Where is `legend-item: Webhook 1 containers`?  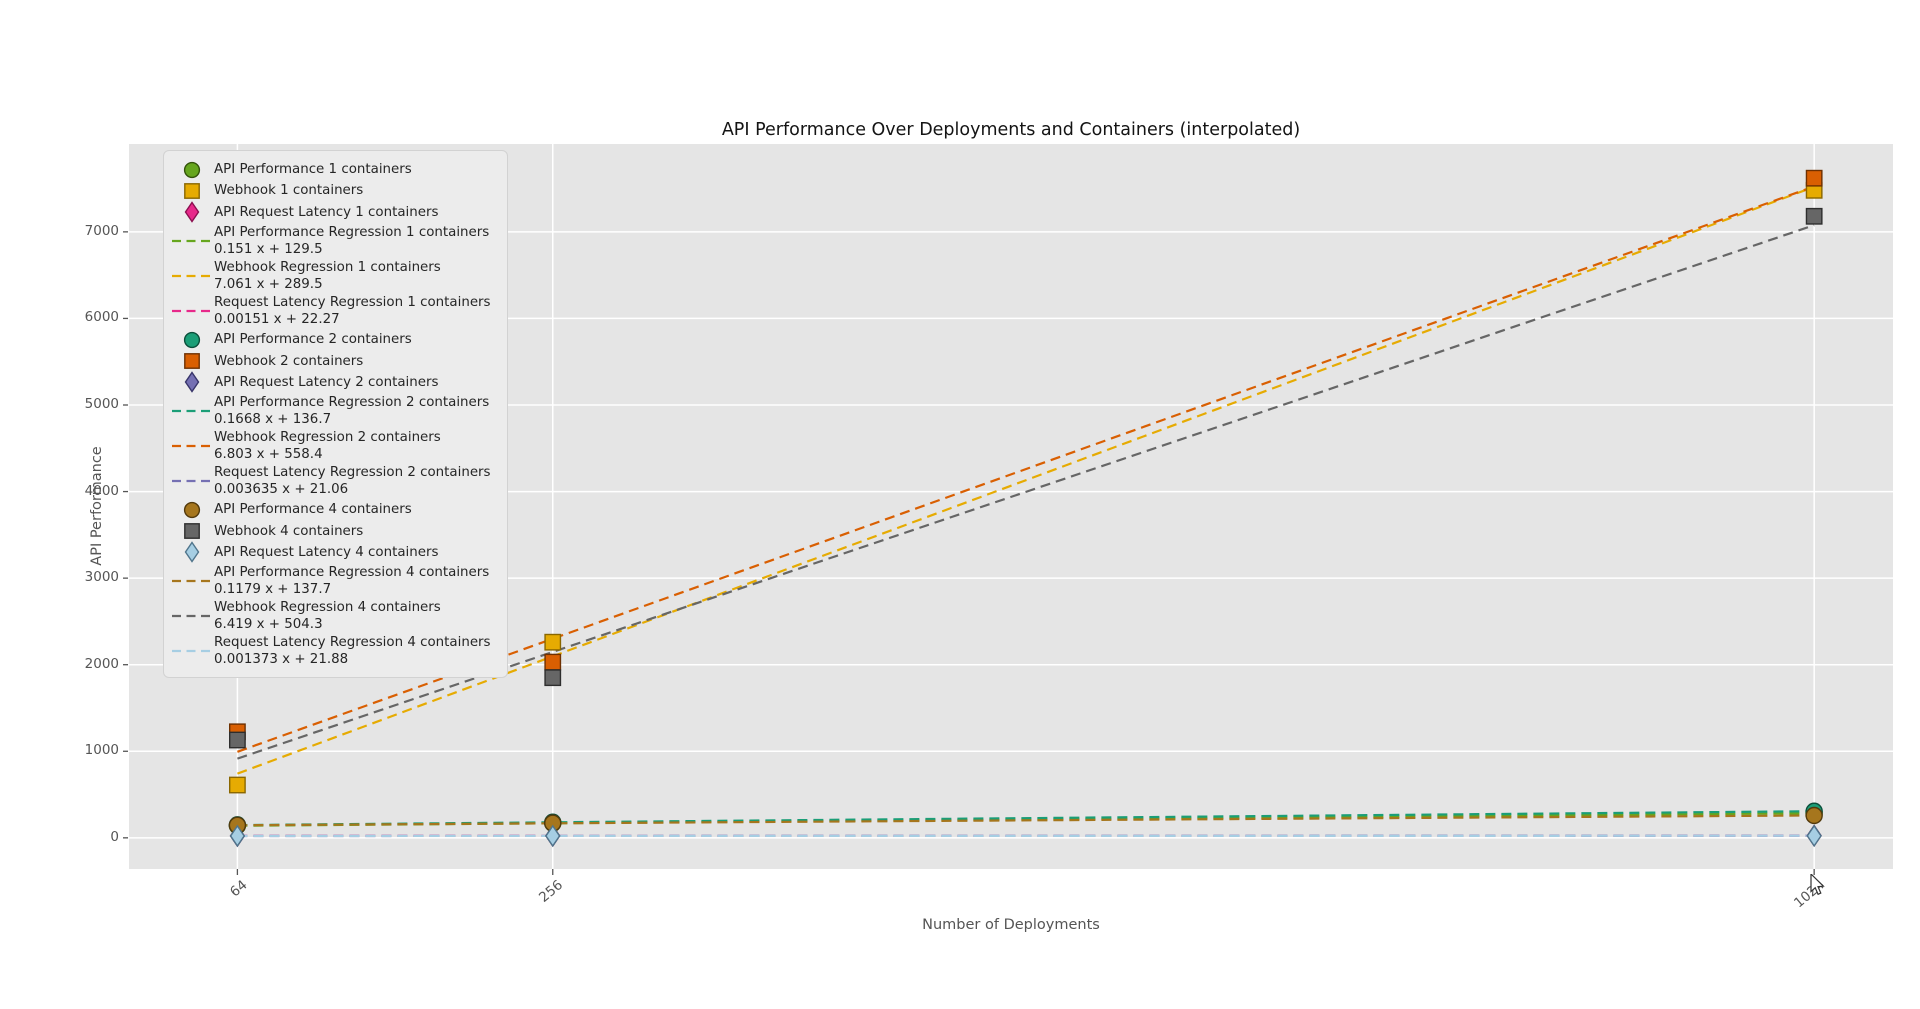 legend-item: Webhook 1 containers is located at coordinates (335, 190).